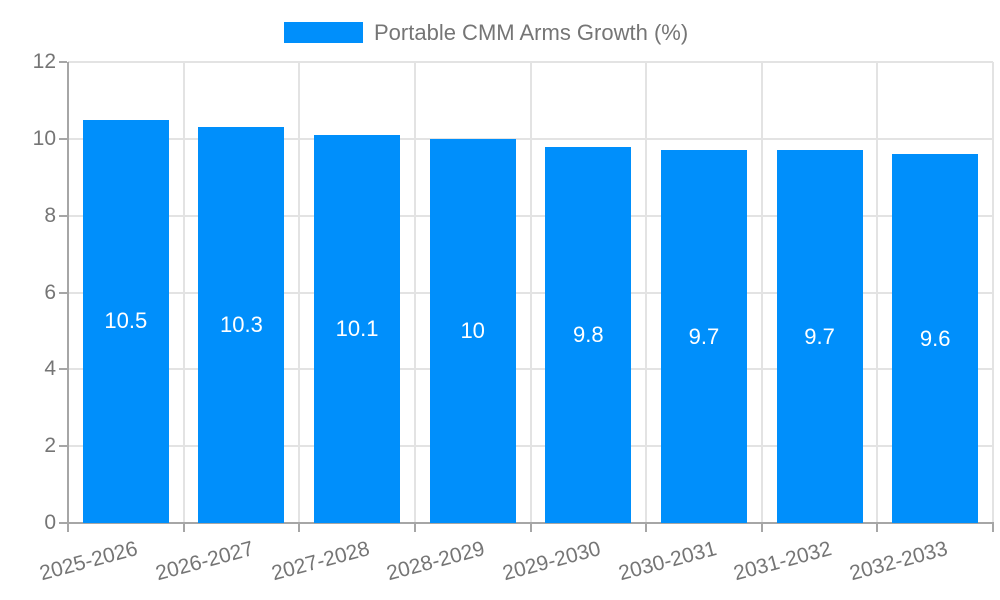  I want to click on bar: 10, so click(472, 330).